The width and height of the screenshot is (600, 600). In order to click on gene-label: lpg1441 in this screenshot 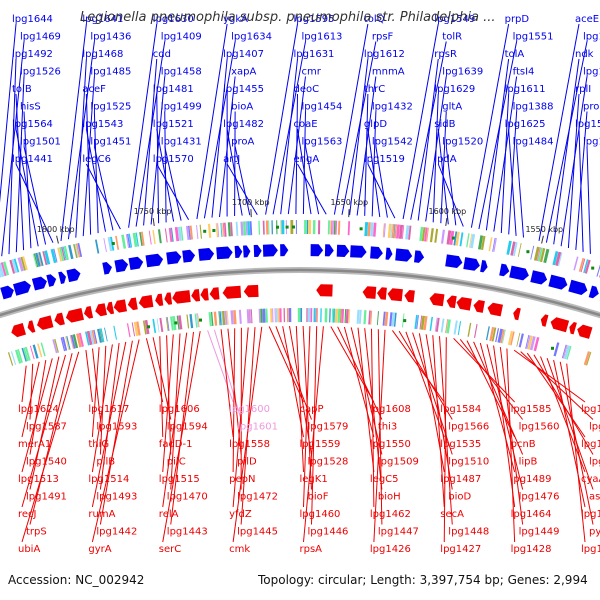, I will do `click(32, 159)`.